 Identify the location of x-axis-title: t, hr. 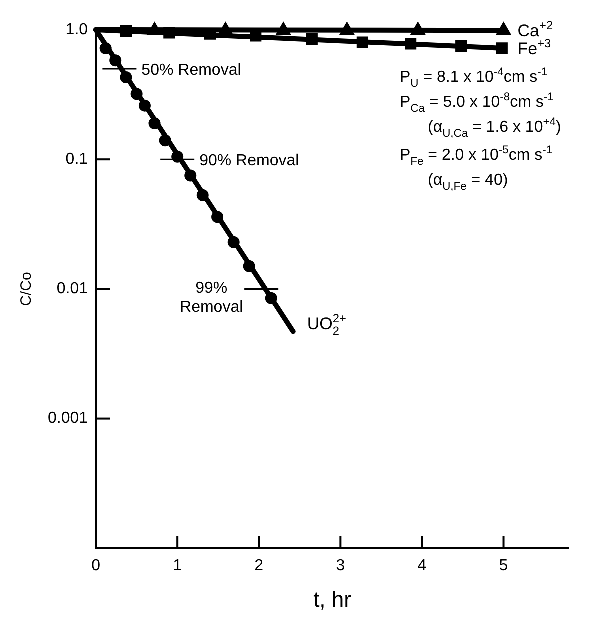
(333, 599).